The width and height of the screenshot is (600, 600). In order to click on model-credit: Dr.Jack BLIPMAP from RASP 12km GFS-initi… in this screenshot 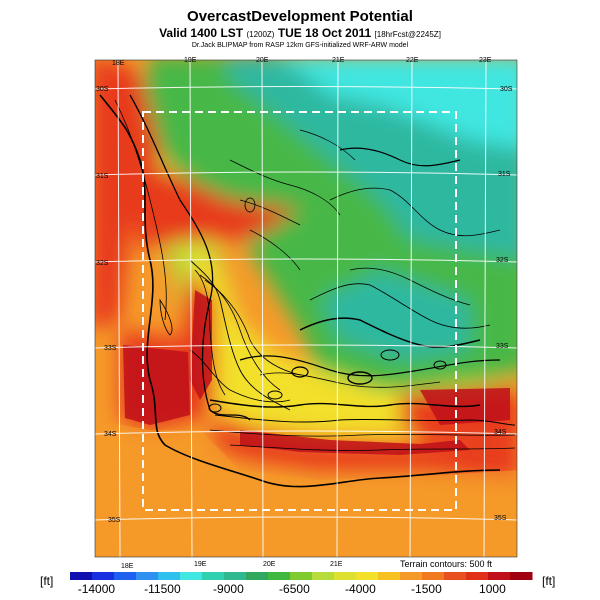, I will do `click(300, 45)`.